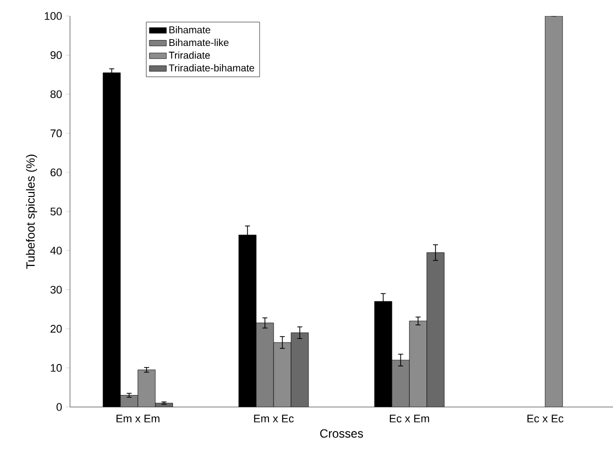 This screenshot has height=473, width=613. Describe the element at coordinates (56, 290) in the screenshot. I see `y-tick-label: 30` at that location.